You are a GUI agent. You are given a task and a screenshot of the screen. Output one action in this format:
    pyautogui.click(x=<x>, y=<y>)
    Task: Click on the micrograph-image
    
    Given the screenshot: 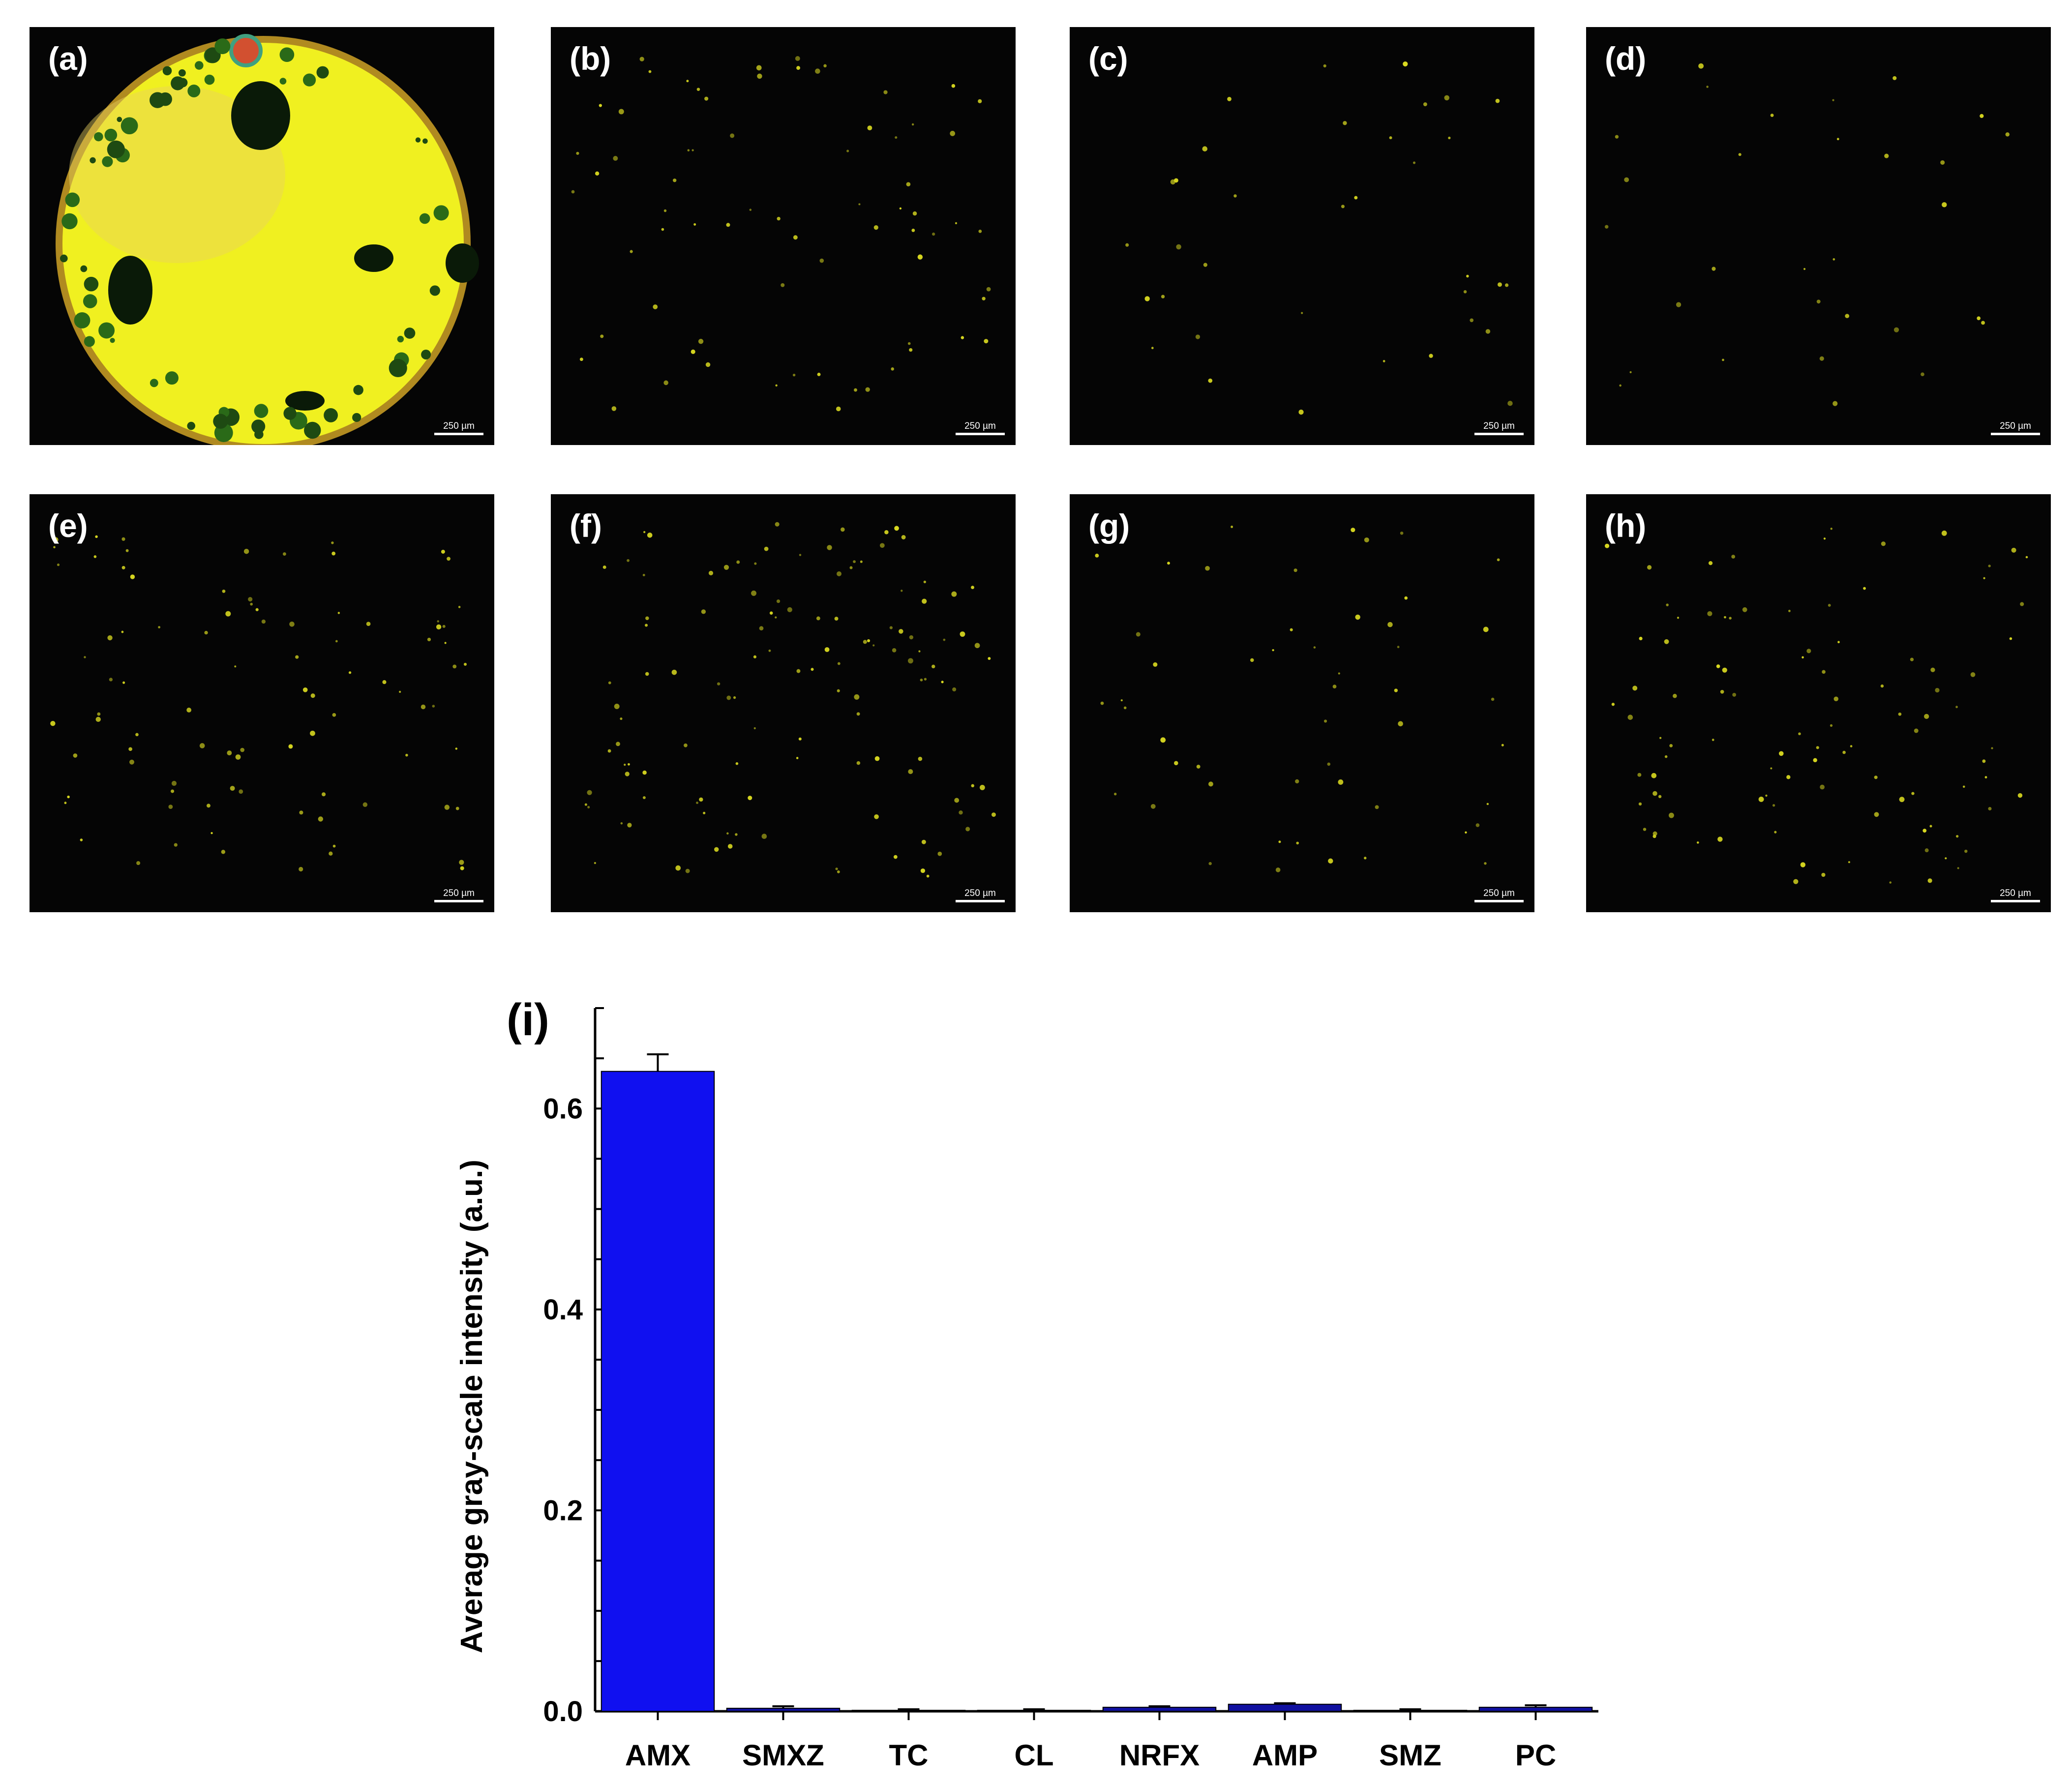 What is the action you would take?
    pyautogui.click(x=790, y=700)
    